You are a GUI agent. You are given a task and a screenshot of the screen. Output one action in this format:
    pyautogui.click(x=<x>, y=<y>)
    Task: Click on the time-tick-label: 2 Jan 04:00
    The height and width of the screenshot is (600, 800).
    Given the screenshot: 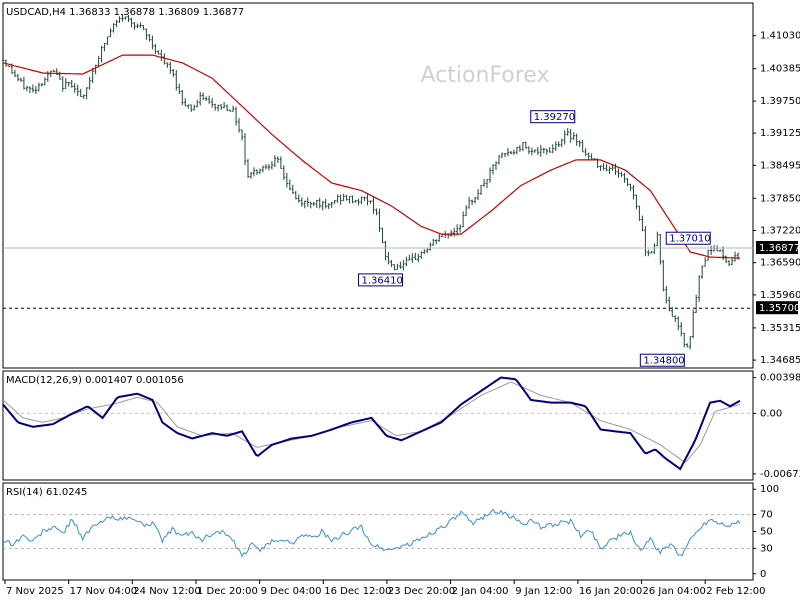 What is the action you would take?
    pyautogui.click(x=480, y=591)
    